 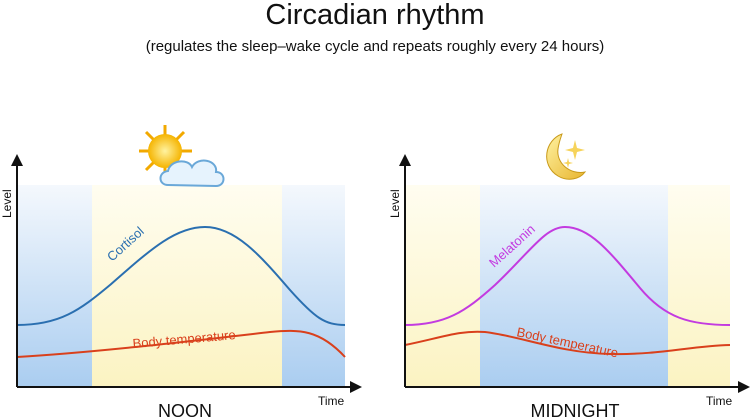 I want to click on caption: MIDNIGHT, so click(x=575, y=410).